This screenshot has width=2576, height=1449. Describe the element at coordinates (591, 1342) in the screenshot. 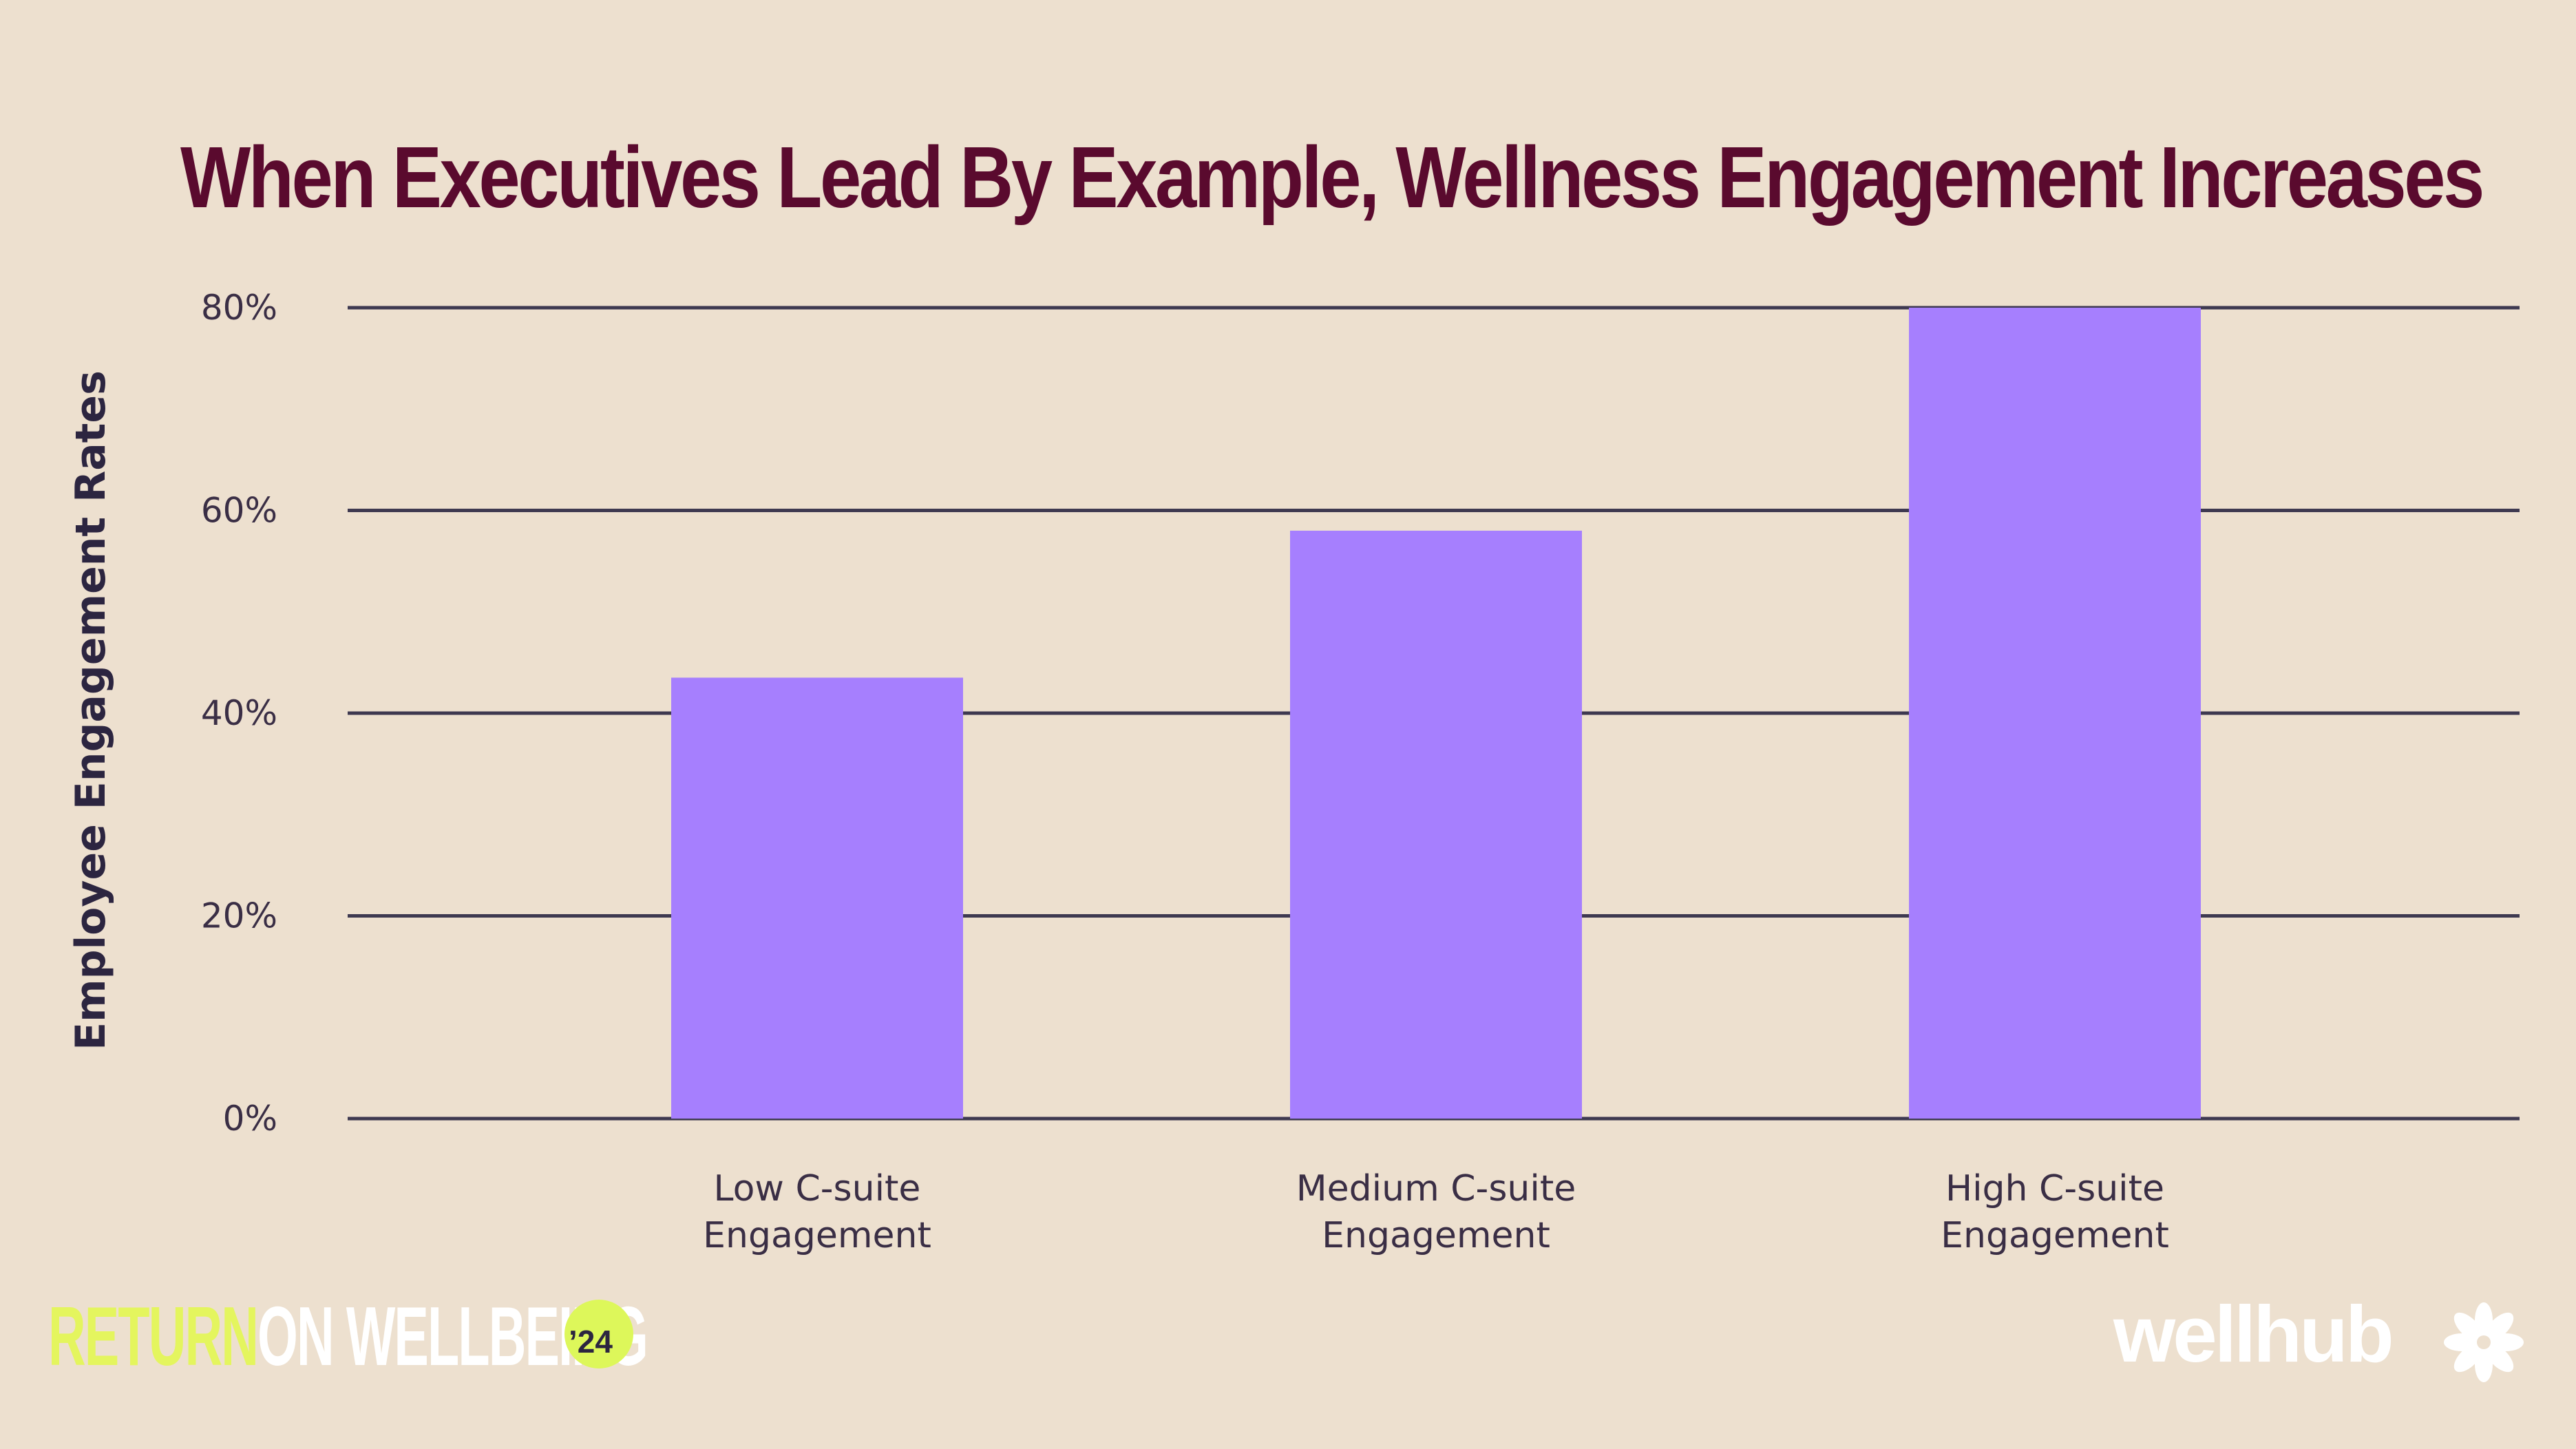

I see `year-badge-text: ’24` at that location.